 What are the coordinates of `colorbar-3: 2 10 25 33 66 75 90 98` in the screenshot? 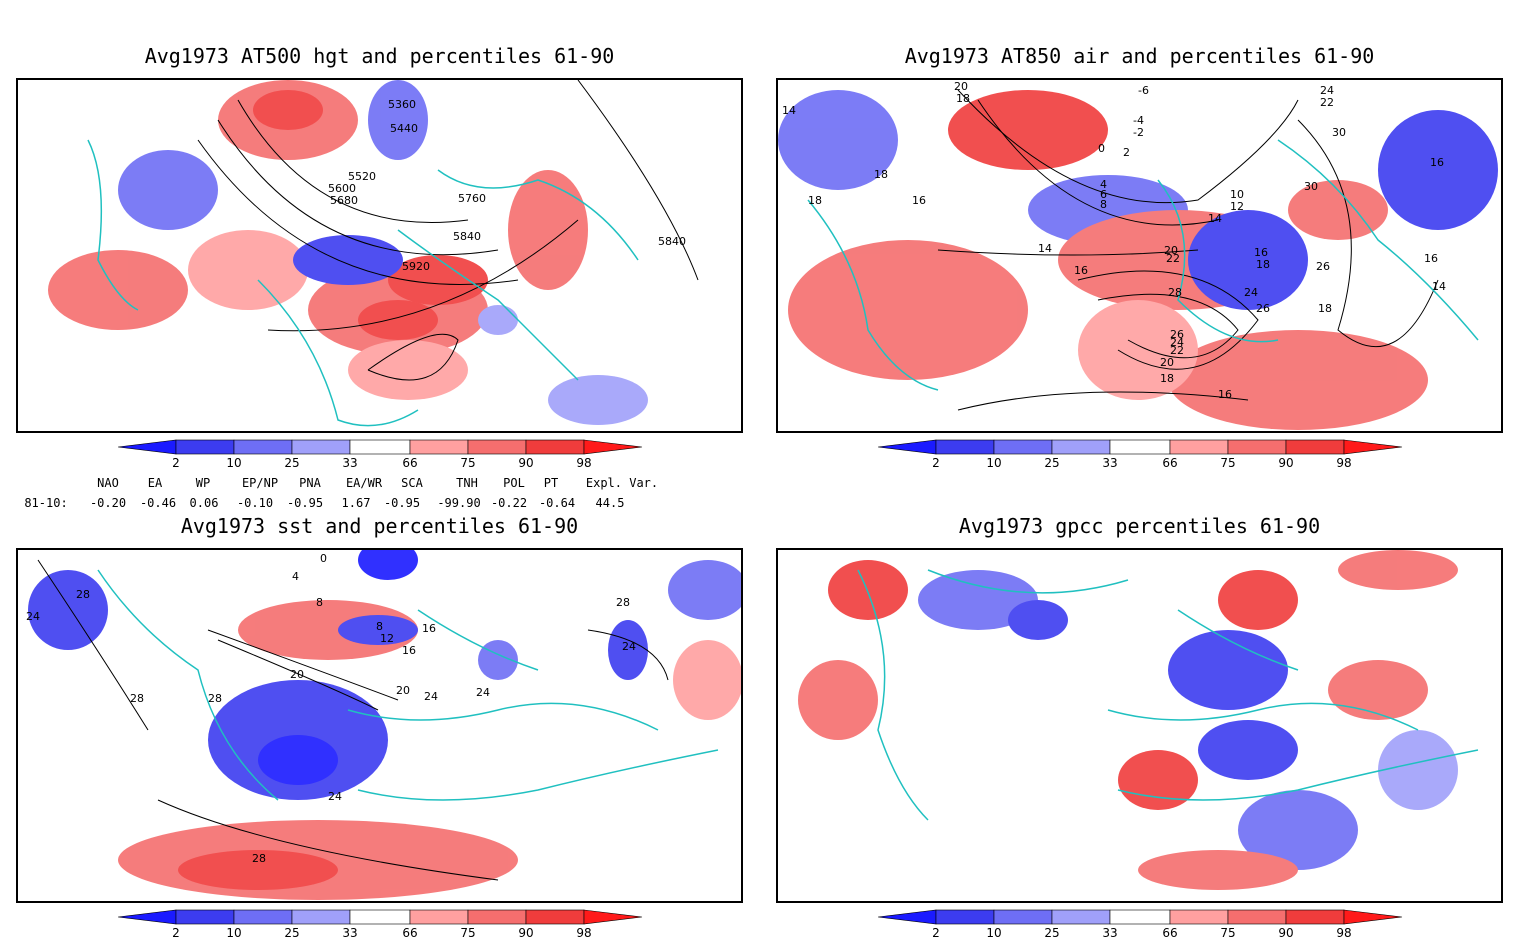 It's located at (380, 924).